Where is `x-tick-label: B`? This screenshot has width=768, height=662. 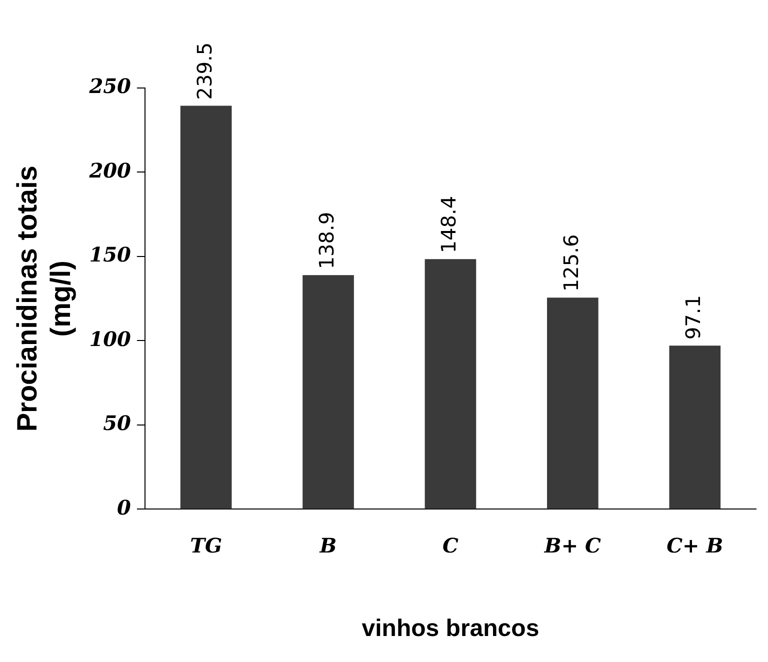 x-tick-label: B is located at coordinates (327, 545).